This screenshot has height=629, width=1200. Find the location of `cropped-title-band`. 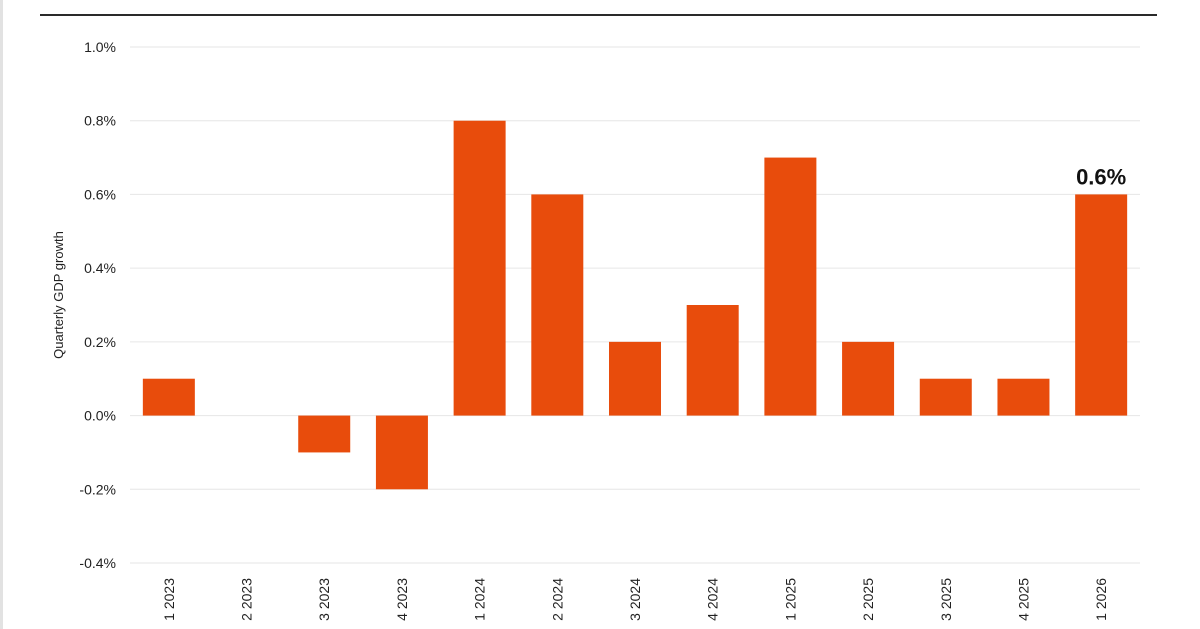

cropped-title-band is located at coordinates (601, 7).